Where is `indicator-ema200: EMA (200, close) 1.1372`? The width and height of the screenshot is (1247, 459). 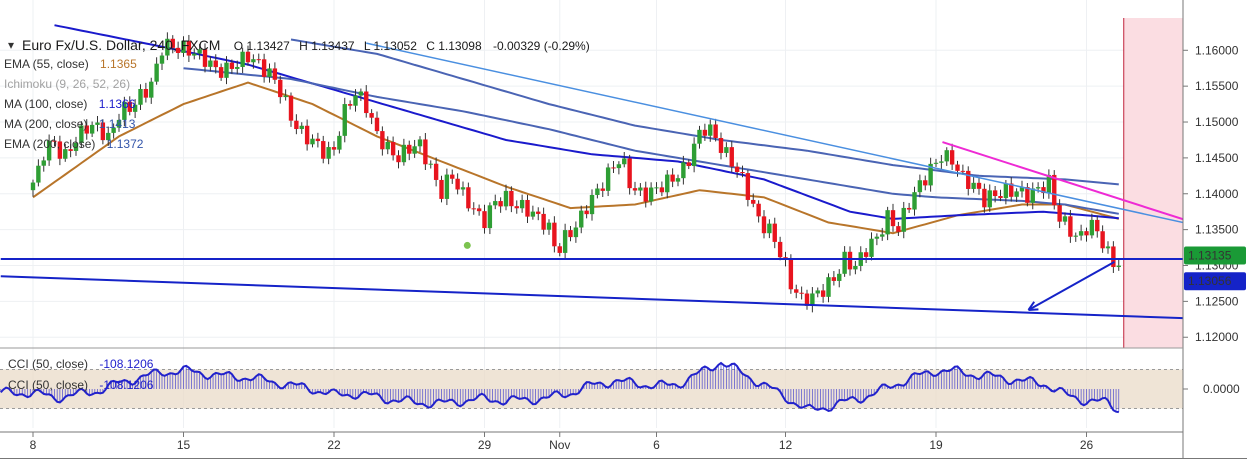 indicator-ema200: EMA (200, close) 1.1372 is located at coordinates (74, 144).